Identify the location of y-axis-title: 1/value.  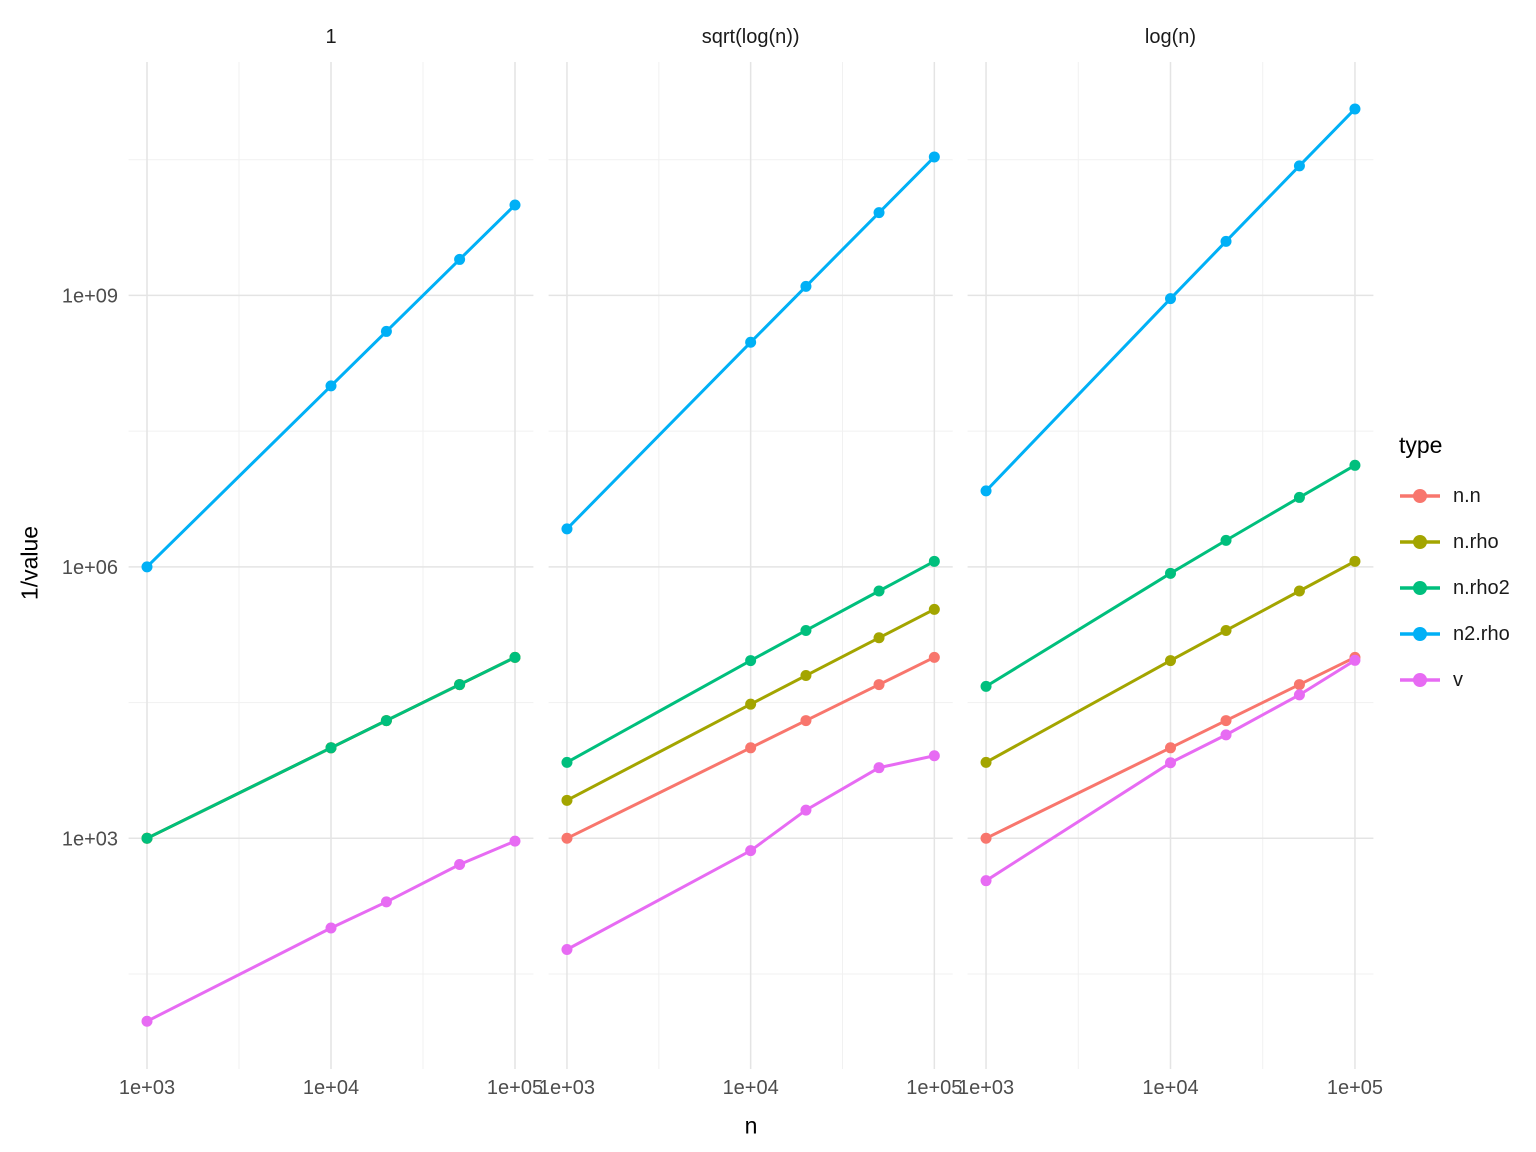
(29, 563).